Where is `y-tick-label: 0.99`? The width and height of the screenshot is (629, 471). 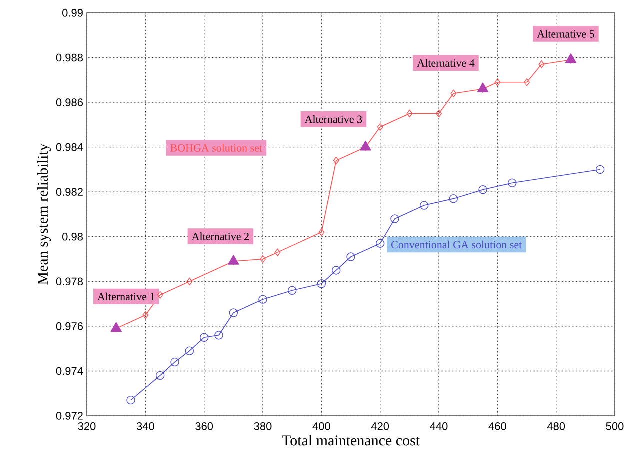 y-tick-label: 0.99 is located at coordinates (72, 13).